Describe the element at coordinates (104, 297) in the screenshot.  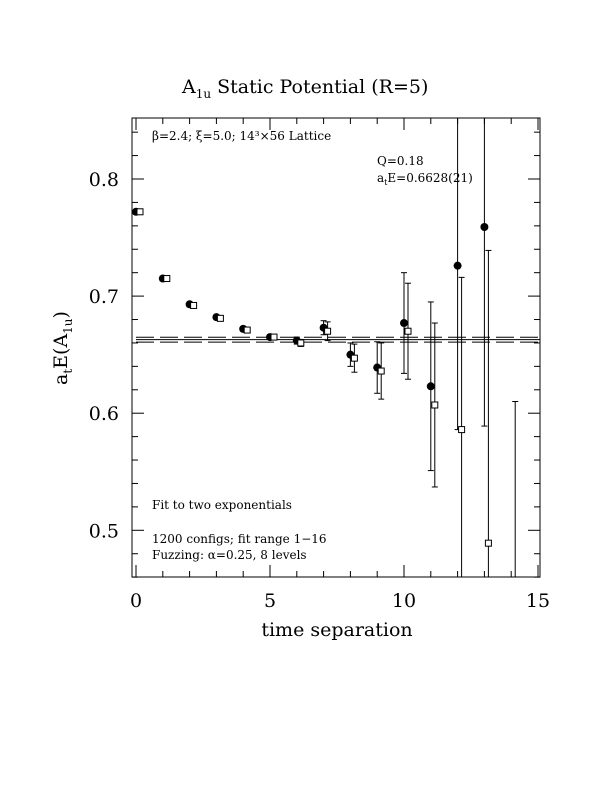
I see `y-tick-label: 0.7` at that location.